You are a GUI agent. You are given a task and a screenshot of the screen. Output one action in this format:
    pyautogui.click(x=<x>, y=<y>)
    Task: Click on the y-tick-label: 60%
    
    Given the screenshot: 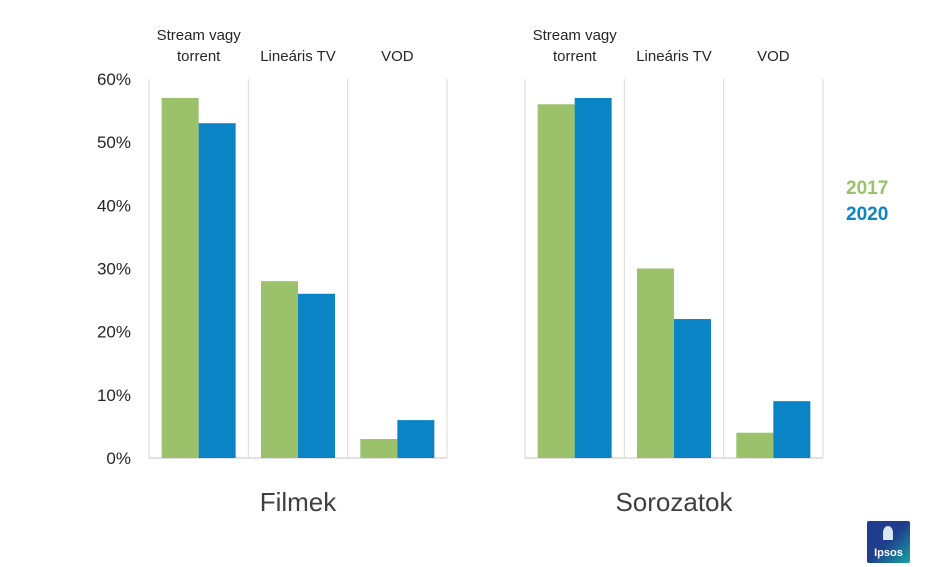 What is the action you would take?
    pyautogui.click(x=114, y=79)
    